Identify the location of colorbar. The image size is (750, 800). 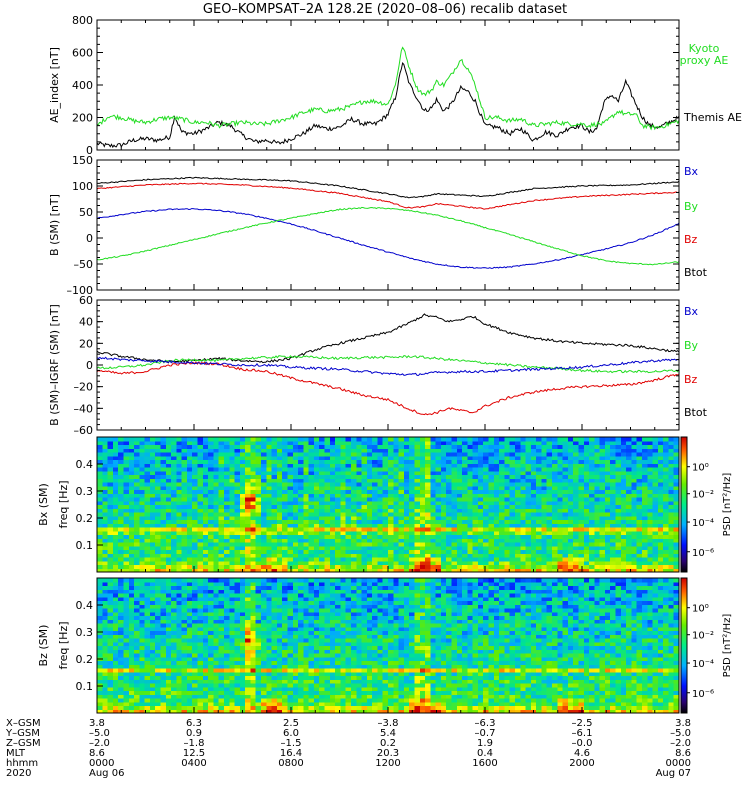
(684, 645).